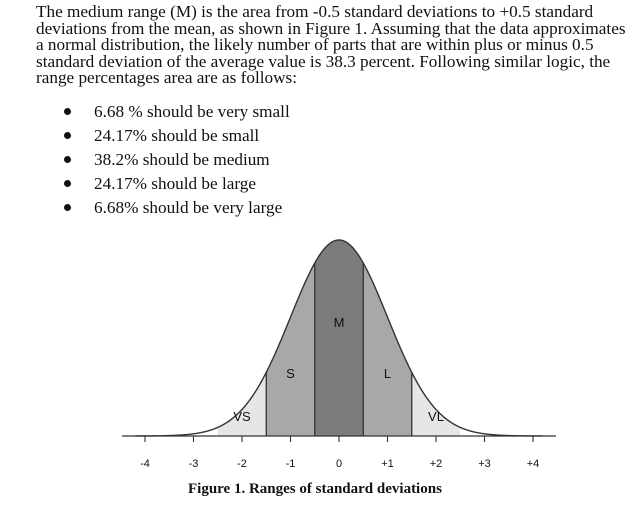 The image size is (639, 507). Describe the element at coordinates (339, 464) in the screenshot. I see `x-tick-label: 0` at that location.